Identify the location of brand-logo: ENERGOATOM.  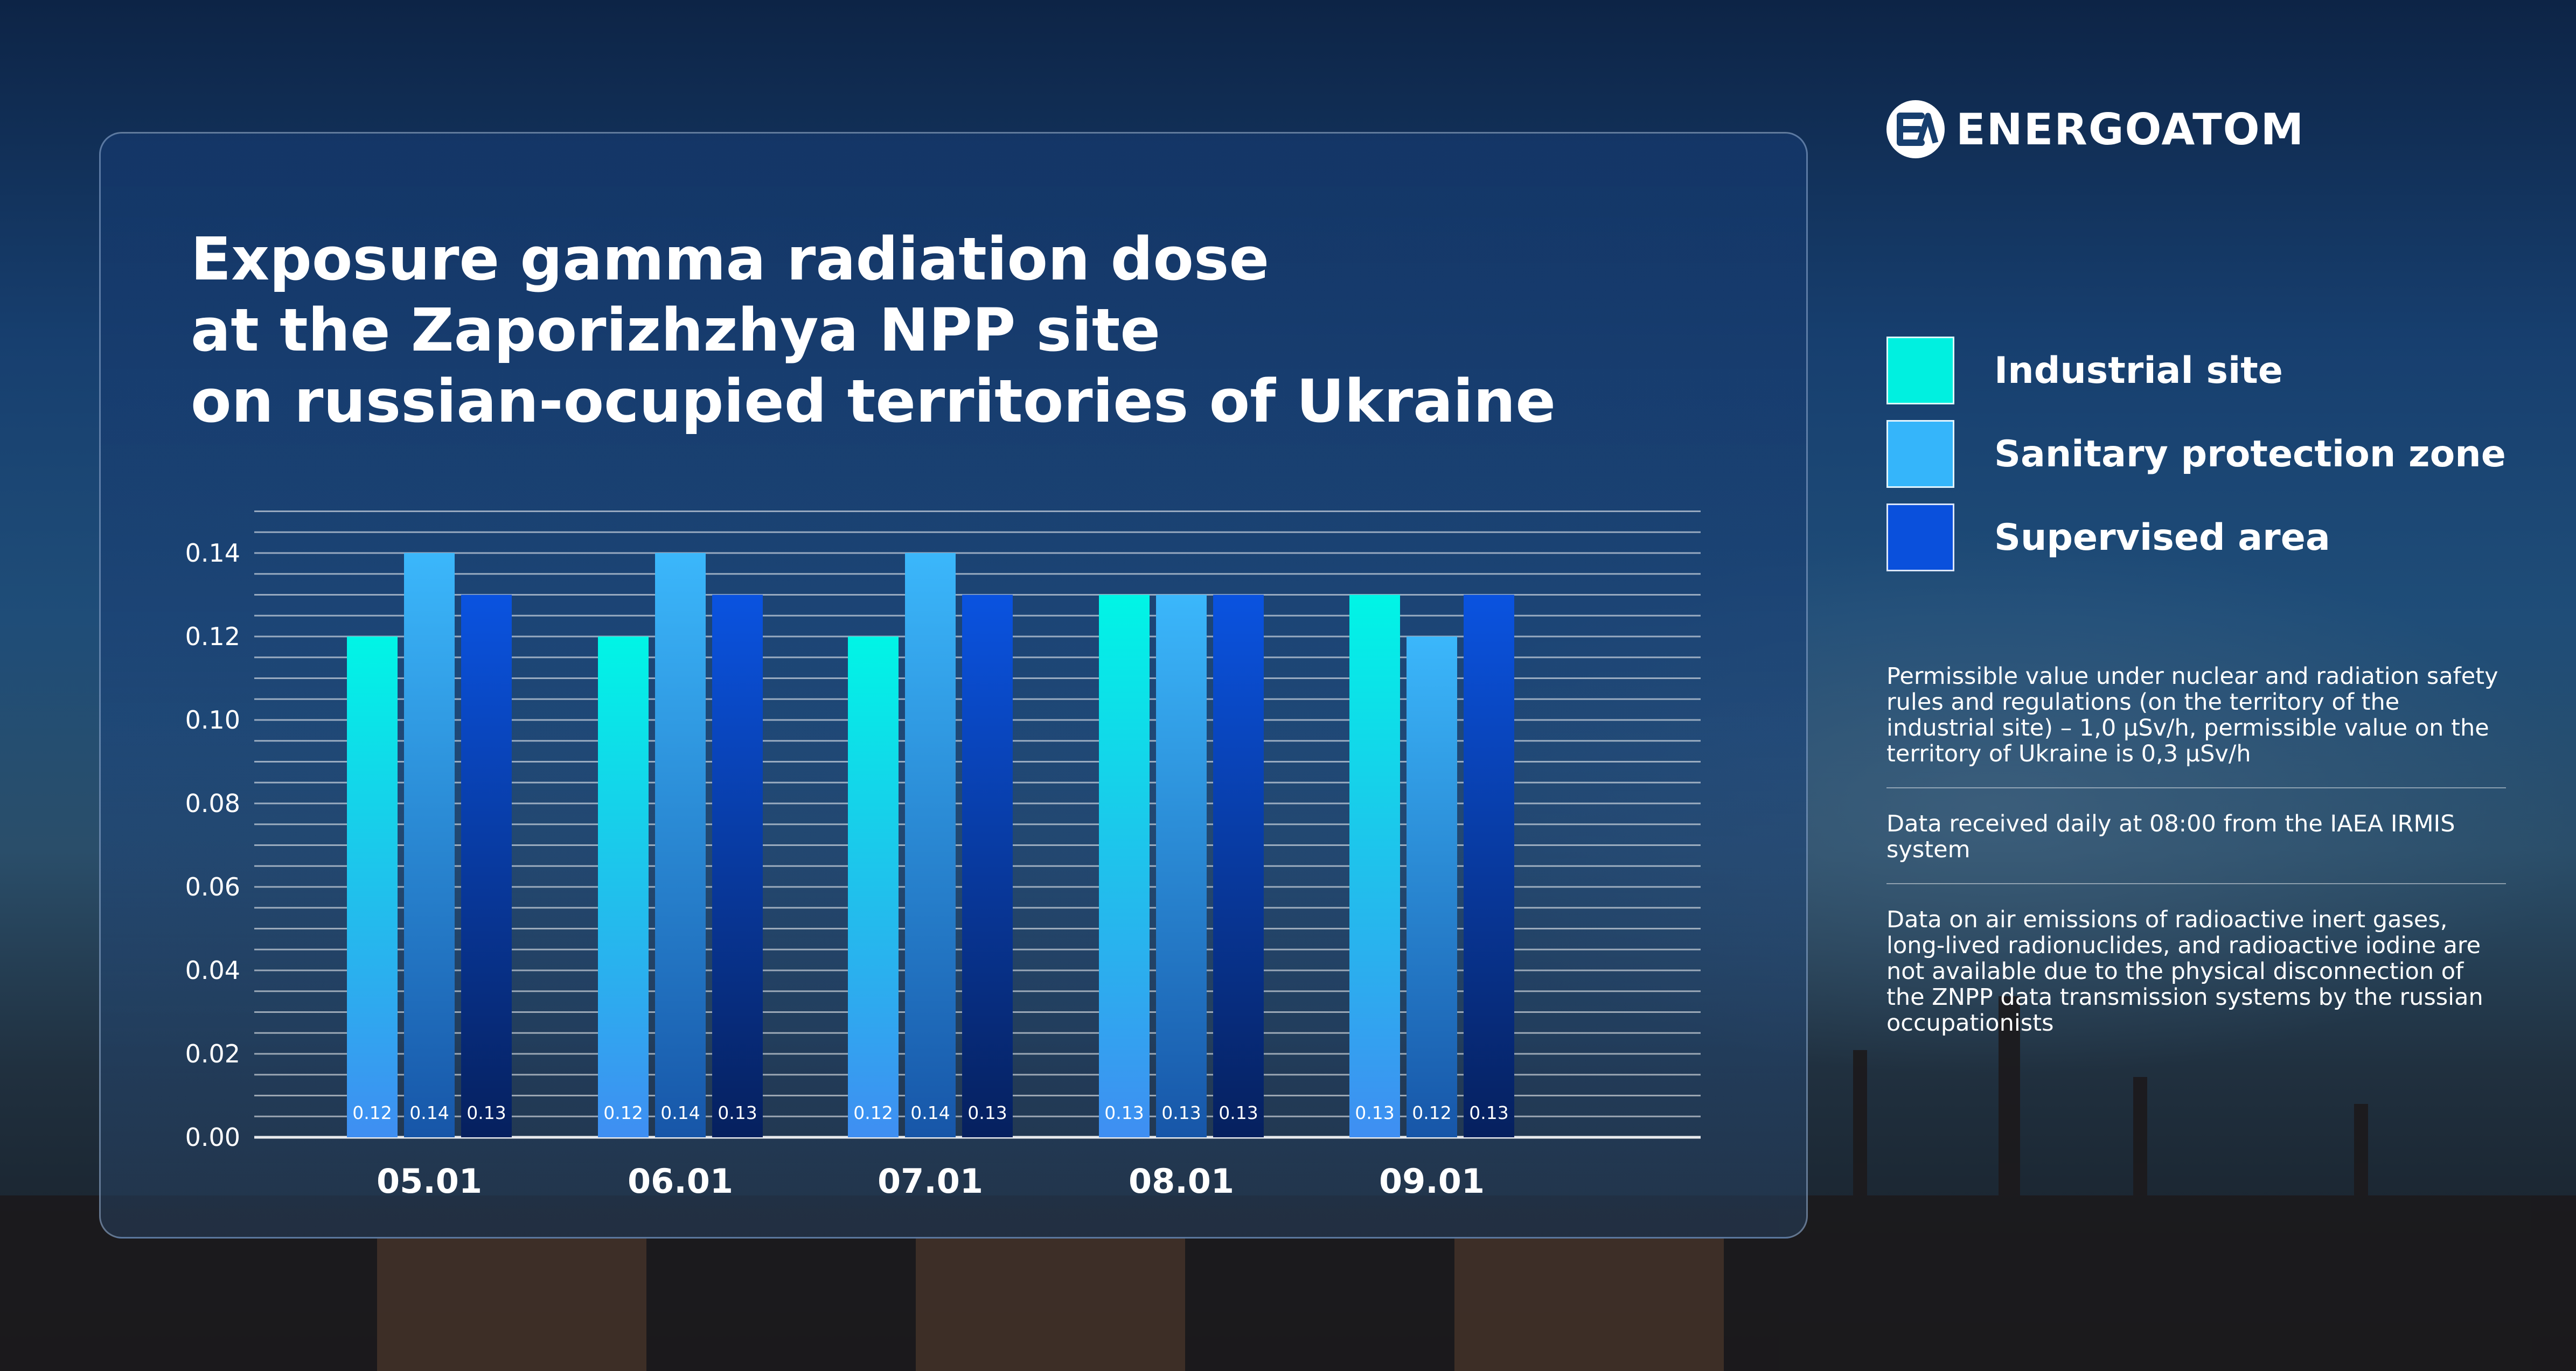
(2094, 129).